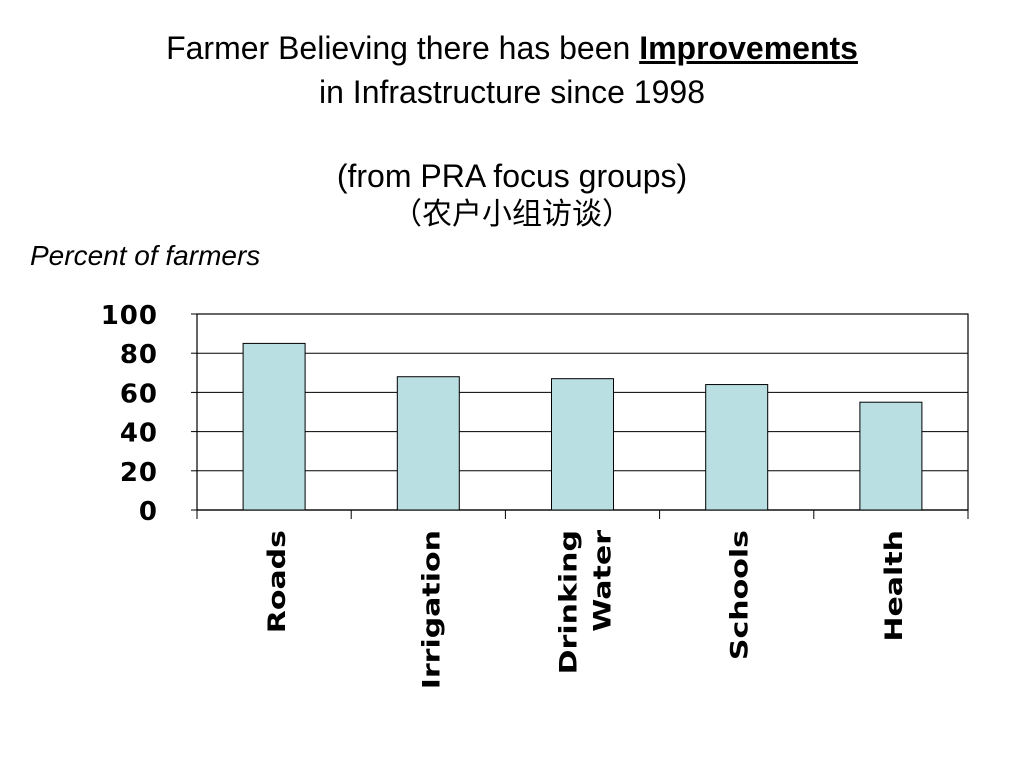  Describe the element at coordinates (145, 255) in the screenshot. I see `y-axis-label: Percent of farmers` at that location.